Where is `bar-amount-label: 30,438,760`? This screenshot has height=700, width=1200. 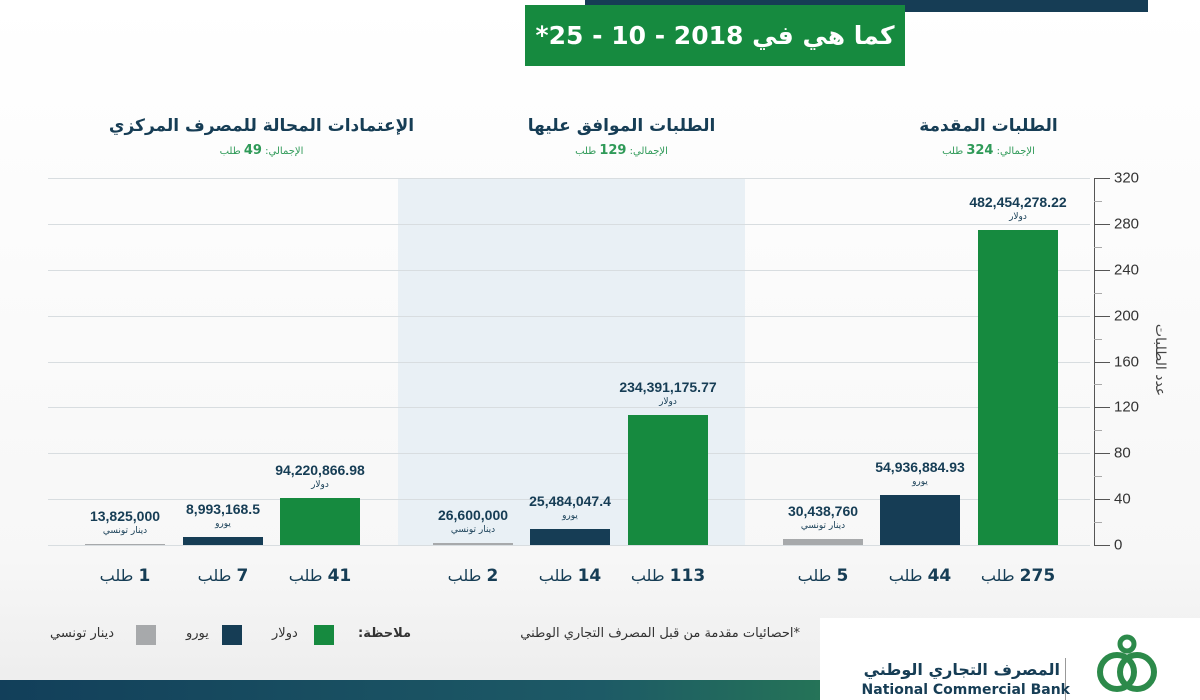 bar-amount-label: 30,438,760 is located at coordinates (823, 511).